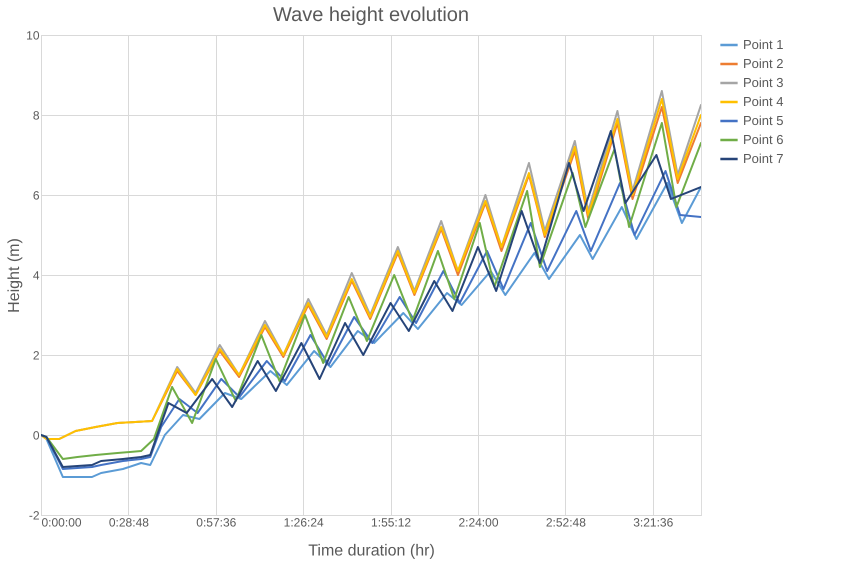  Describe the element at coordinates (304, 523) in the screenshot. I see `x-tick-label: 1:26:24` at that location.